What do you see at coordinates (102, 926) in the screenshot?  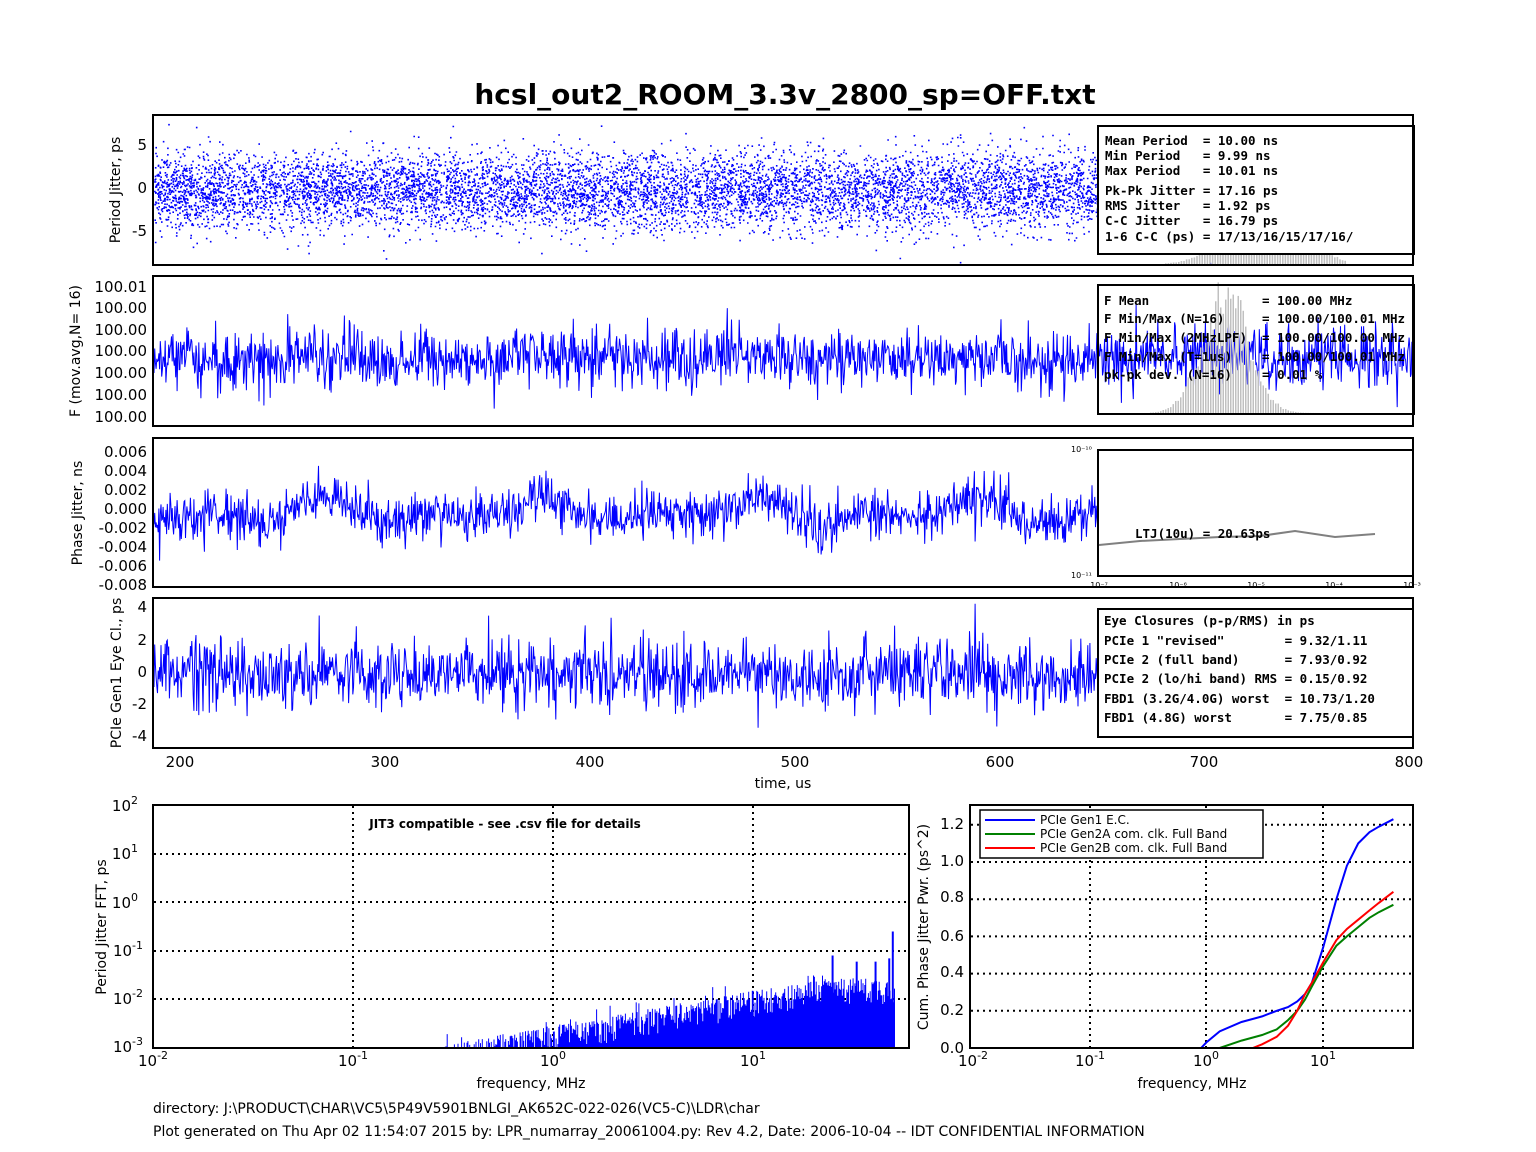 I see `fft-ylabel: Period Jitter FFT, ps` at bounding box center [102, 926].